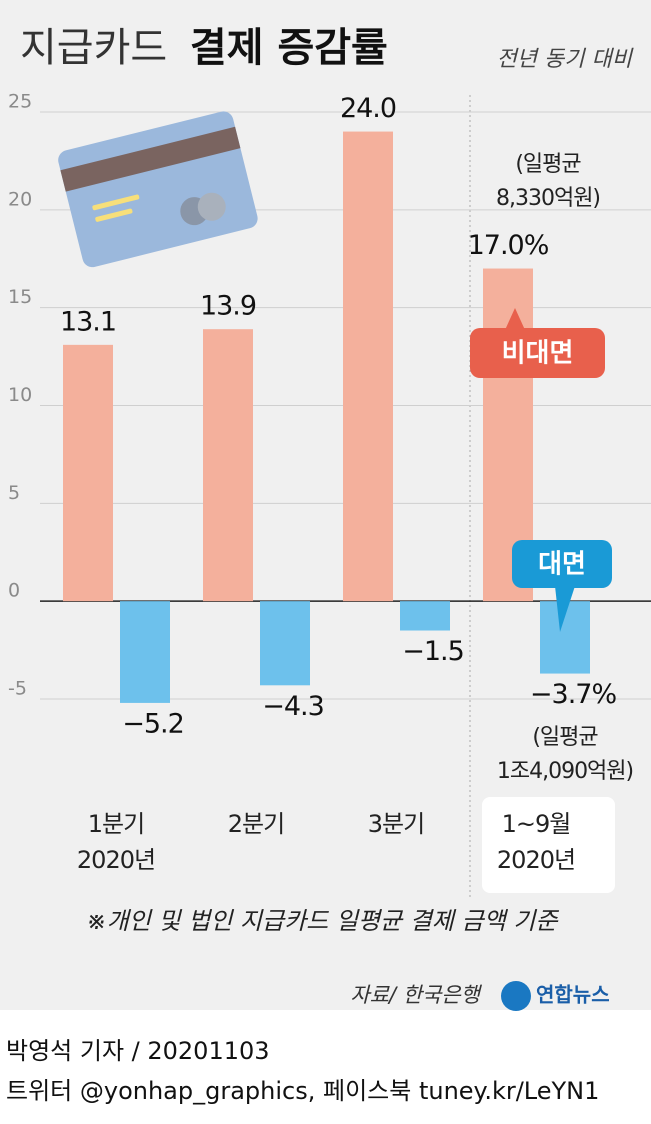 This screenshot has height=1124, width=651. I want to click on footnote: ※개인 및 법인 지급카드 일평균 결제 금액 기준, so click(323, 921).